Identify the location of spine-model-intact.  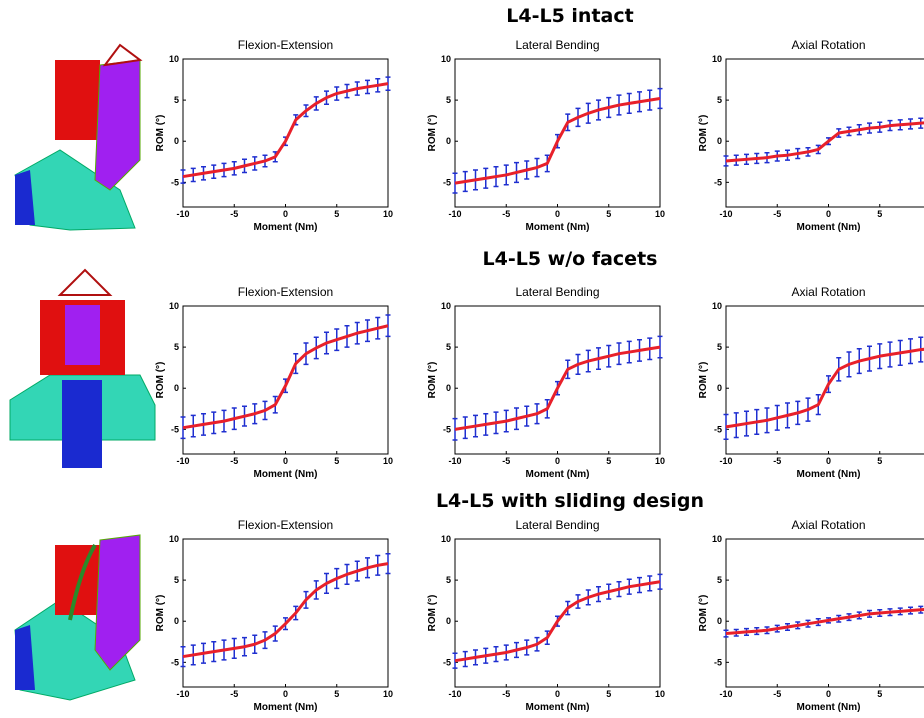
(78, 137).